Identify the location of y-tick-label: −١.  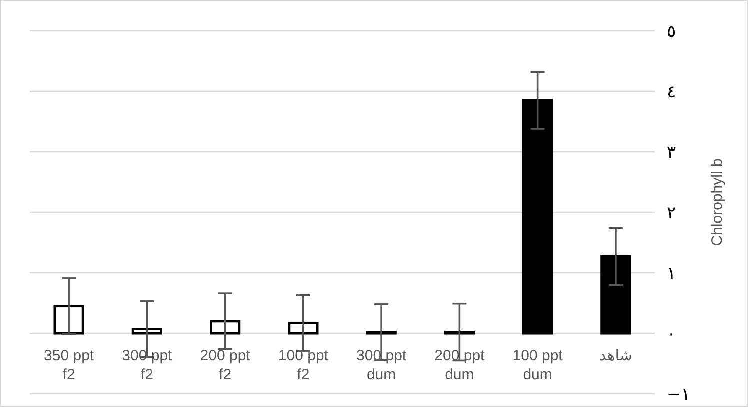
(678, 395).